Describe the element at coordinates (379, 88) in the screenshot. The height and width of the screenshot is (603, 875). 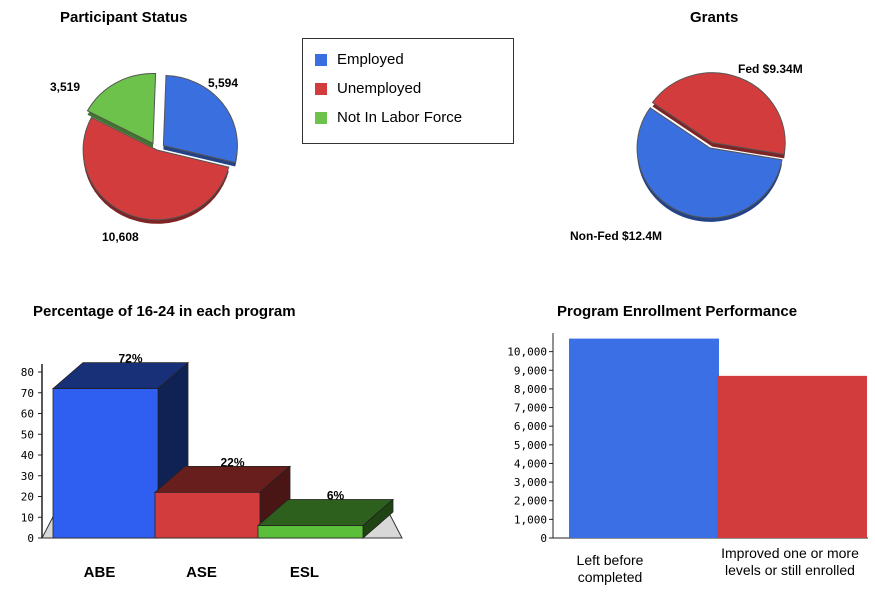
I see `legend-label-unemployed: Unemployed` at that location.